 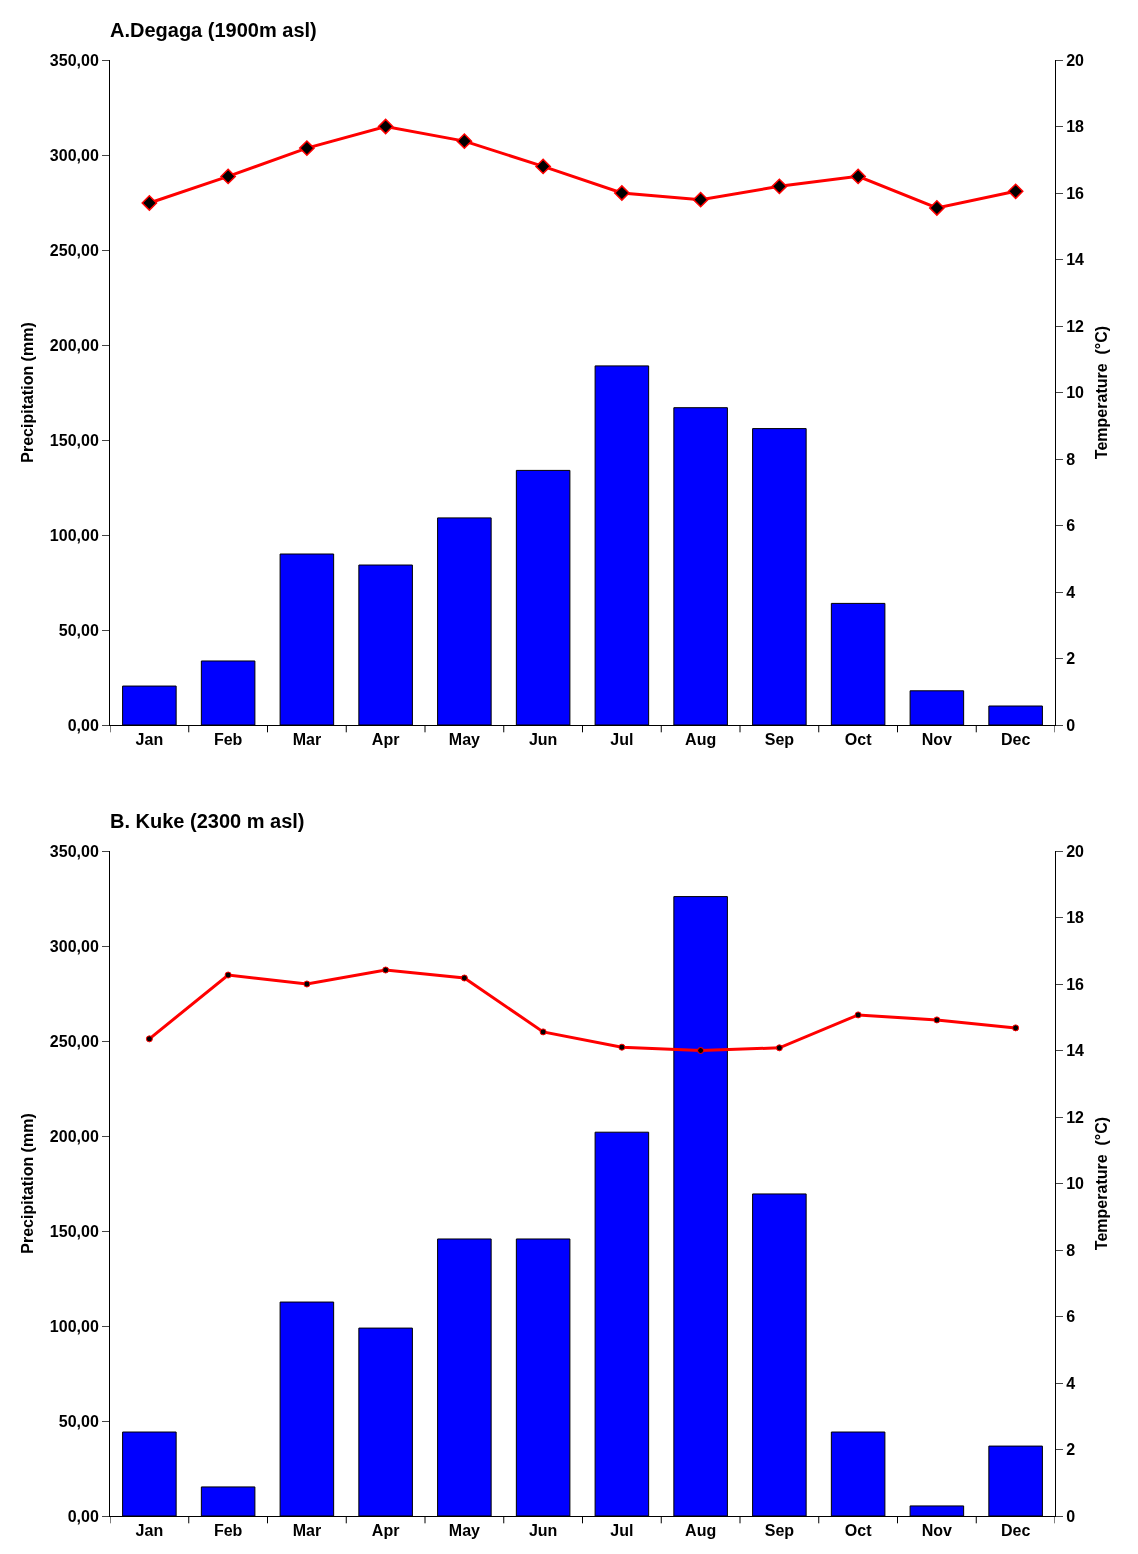 What do you see at coordinates (213, 30) in the screenshot?
I see `chart-title: A.Degaga (1900m asl)` at bounding box center [213, 30].